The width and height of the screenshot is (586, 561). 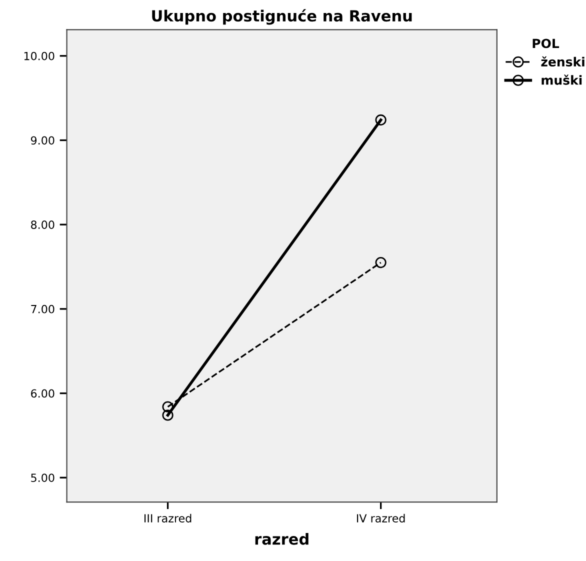 What do you see at coordinates (42, 140) in the screenshot?
I see `y-tick-label: 9.00` at bounding box center [42, 140].